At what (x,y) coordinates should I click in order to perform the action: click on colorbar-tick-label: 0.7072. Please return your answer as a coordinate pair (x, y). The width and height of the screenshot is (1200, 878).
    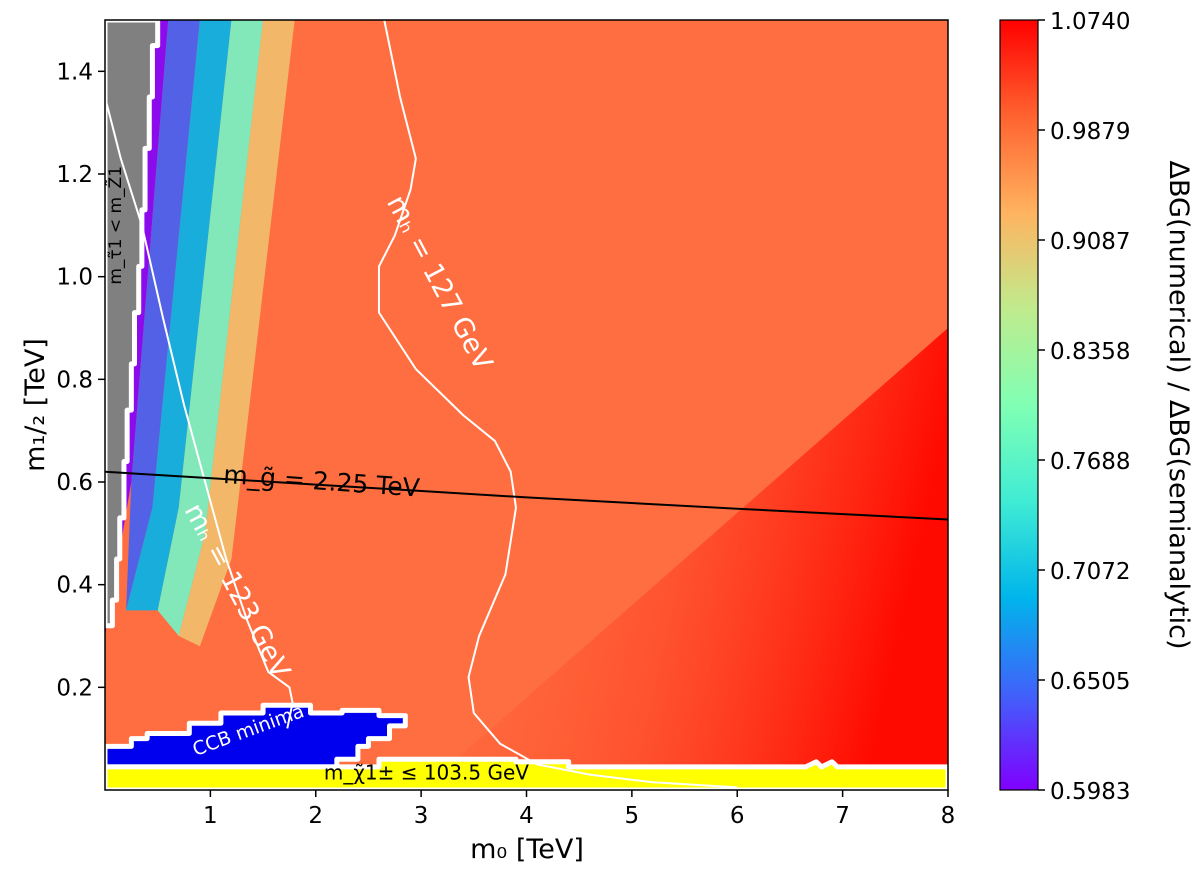
    Looking at the image, I should click on (1090, 572).